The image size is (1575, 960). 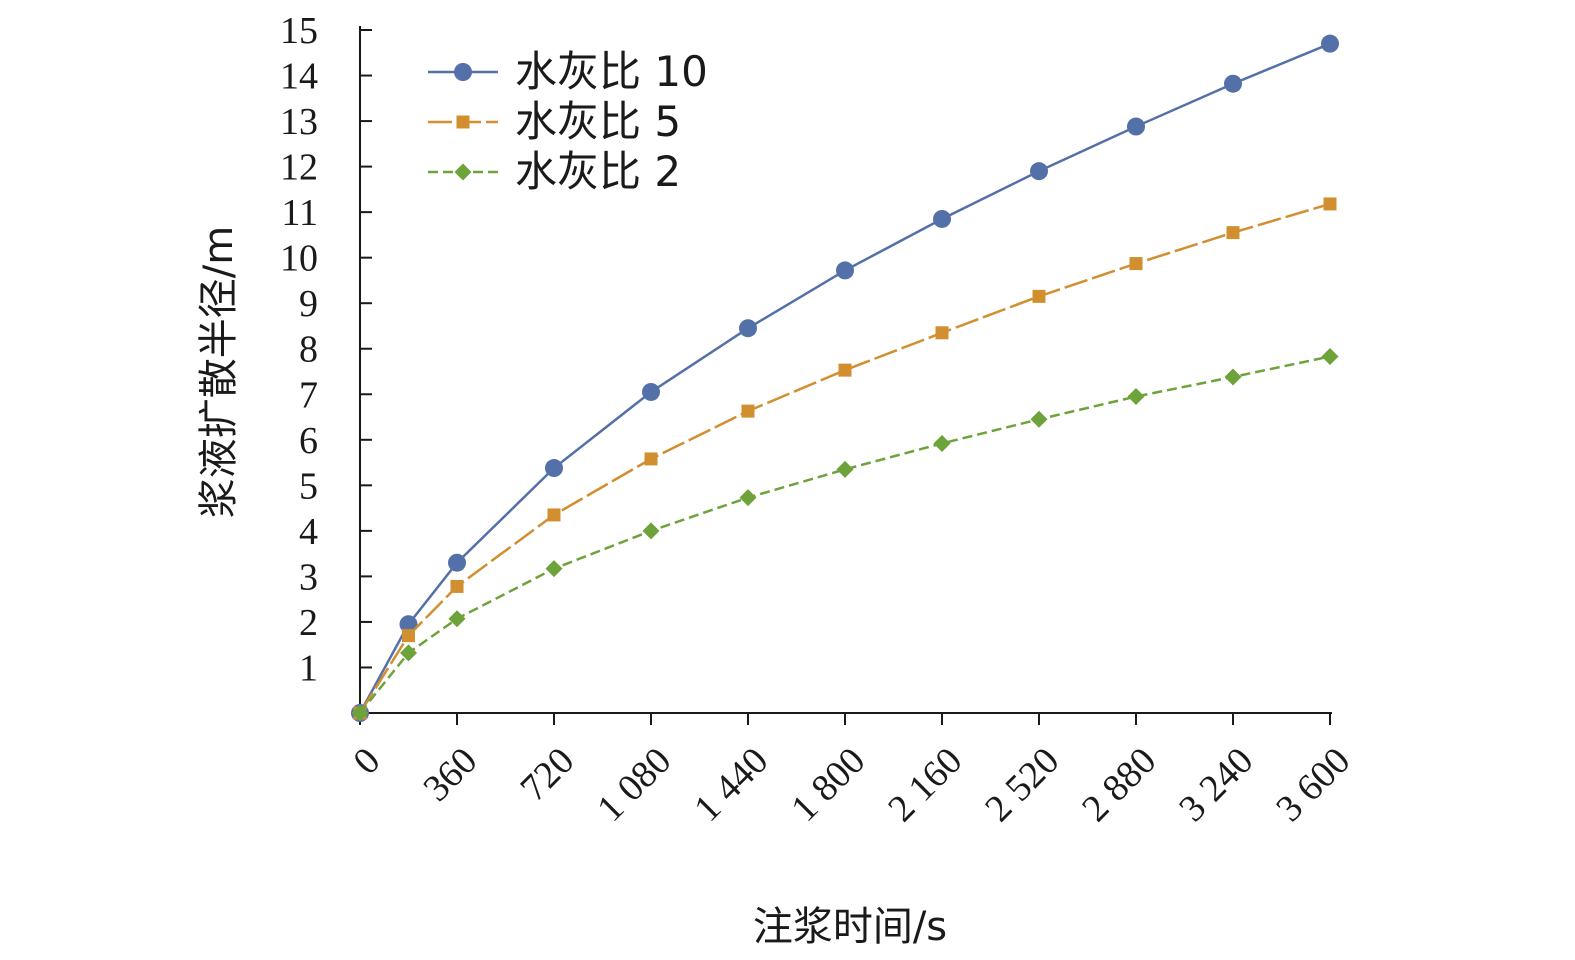 What do you see at coordinates (219, 372) in the screenshot?
I see `y-axis-title: 浆液扩散半径/m` at bounding box center [219, 372].